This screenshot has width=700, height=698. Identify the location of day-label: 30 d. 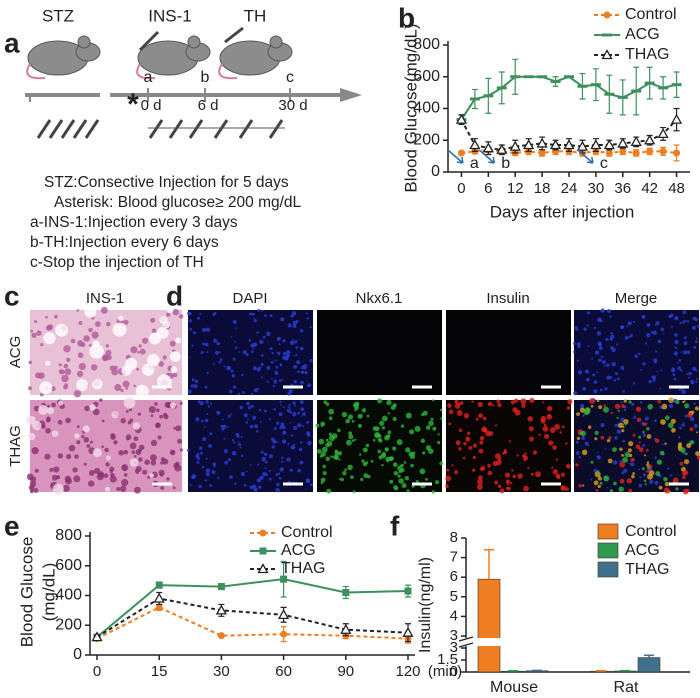
(292, 105).